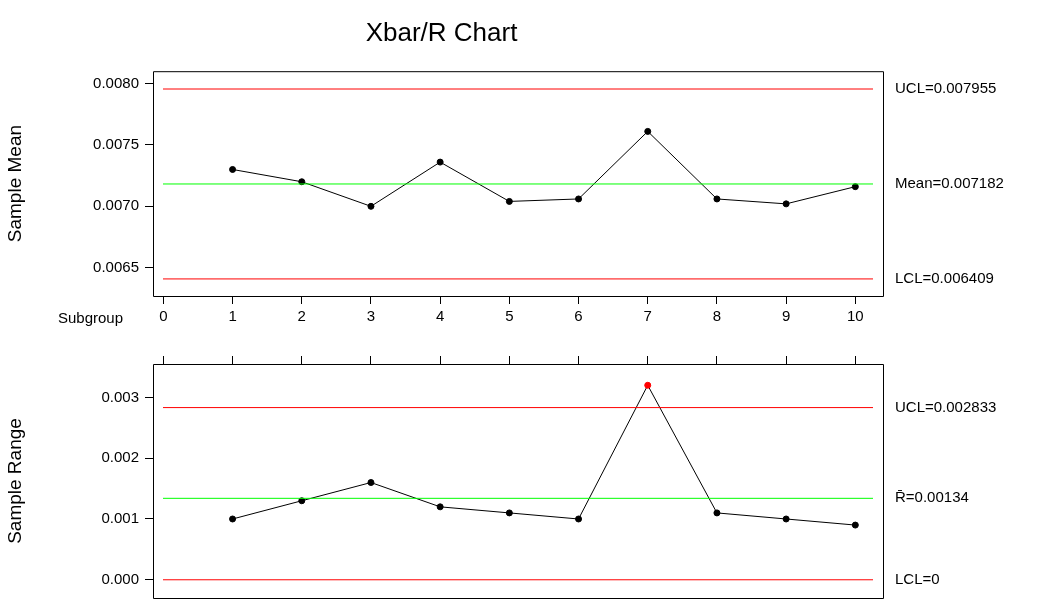 This screenshot has height=613, width=1055. What do you see at coordinates (917, 578) in the screenshot?
I see `ref-line-label: LCL=0` at bounding box center [917, 578].